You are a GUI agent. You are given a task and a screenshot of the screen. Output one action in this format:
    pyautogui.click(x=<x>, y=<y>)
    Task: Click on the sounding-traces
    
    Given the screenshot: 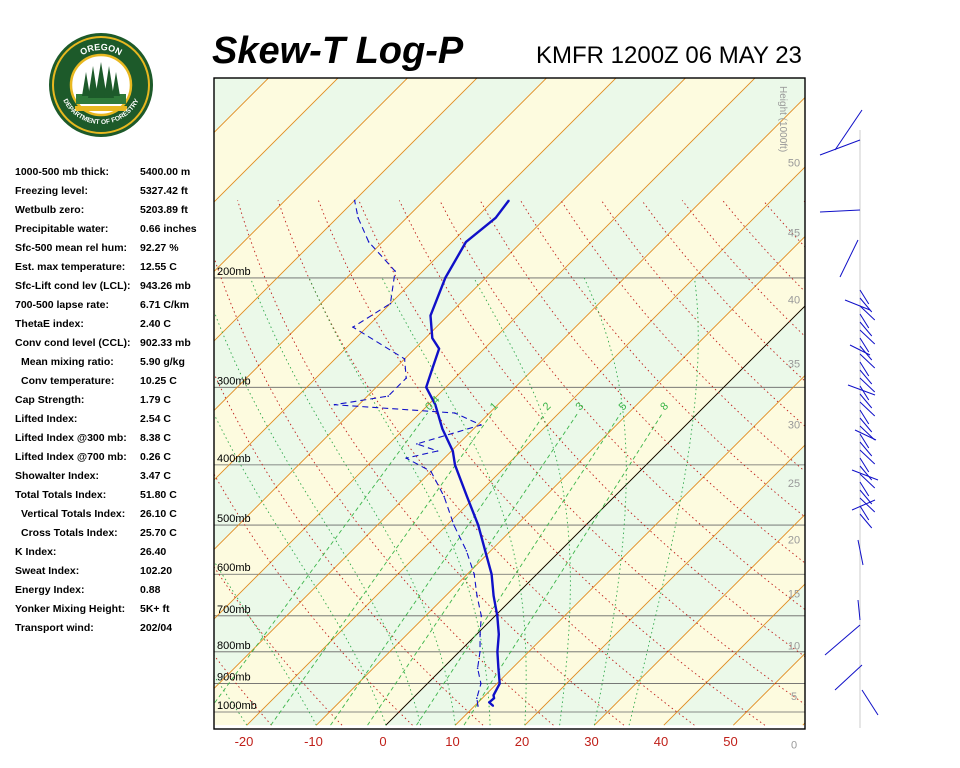 What is the action you would take?
    pyautogui.click(x=421, y=453)
    